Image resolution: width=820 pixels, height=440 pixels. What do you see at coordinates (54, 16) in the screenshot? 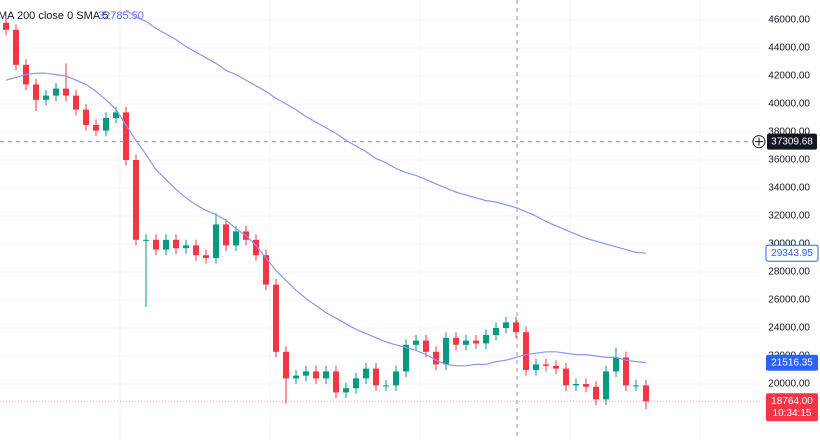
I see `legend-text: MA 200 close 0 SMA 5` at bounding box center [54, 16].